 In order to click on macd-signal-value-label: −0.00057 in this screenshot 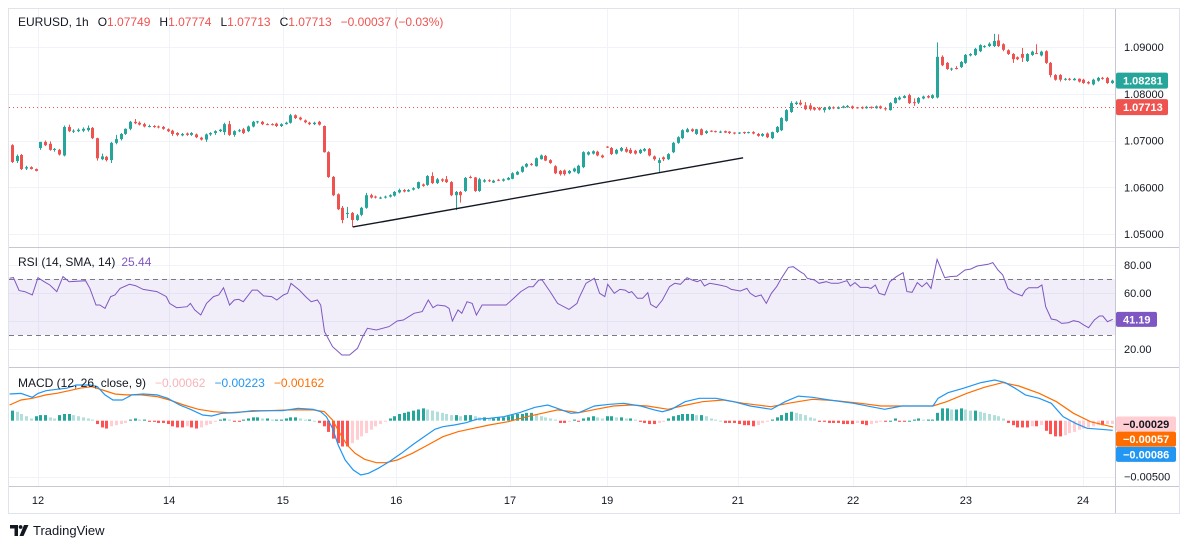, I will do `click(1146, 439)`.